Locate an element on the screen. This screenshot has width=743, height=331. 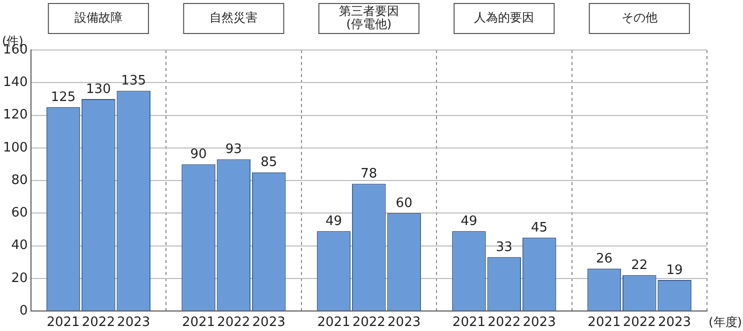
data-label: 90 is located at coordinates (198, 154).